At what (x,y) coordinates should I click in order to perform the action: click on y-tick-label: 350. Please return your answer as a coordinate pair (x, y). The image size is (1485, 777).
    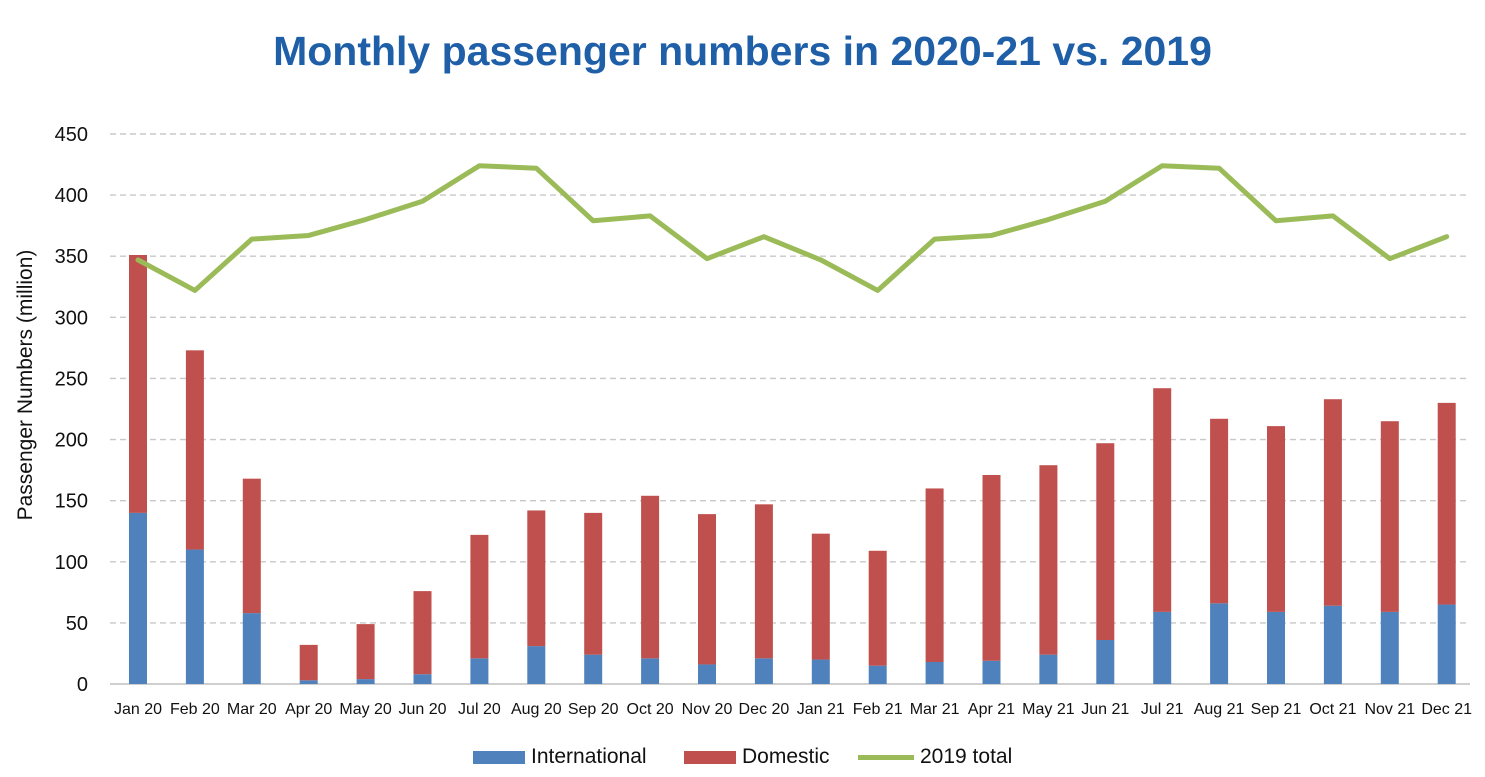
    Looking at the image, I should click on (71, 257).